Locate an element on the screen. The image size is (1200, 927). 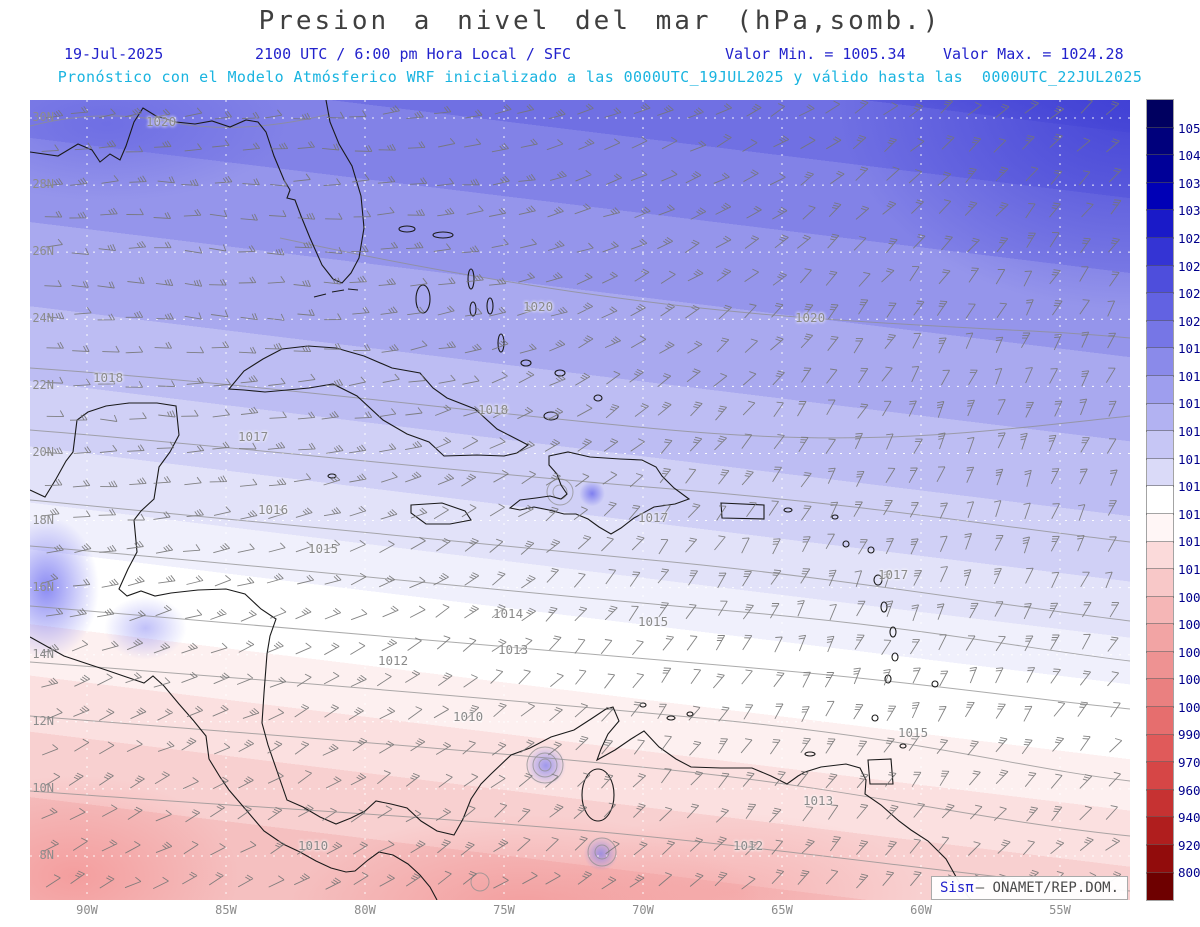
lon-label: 60W is located at coordinates (921, 910).